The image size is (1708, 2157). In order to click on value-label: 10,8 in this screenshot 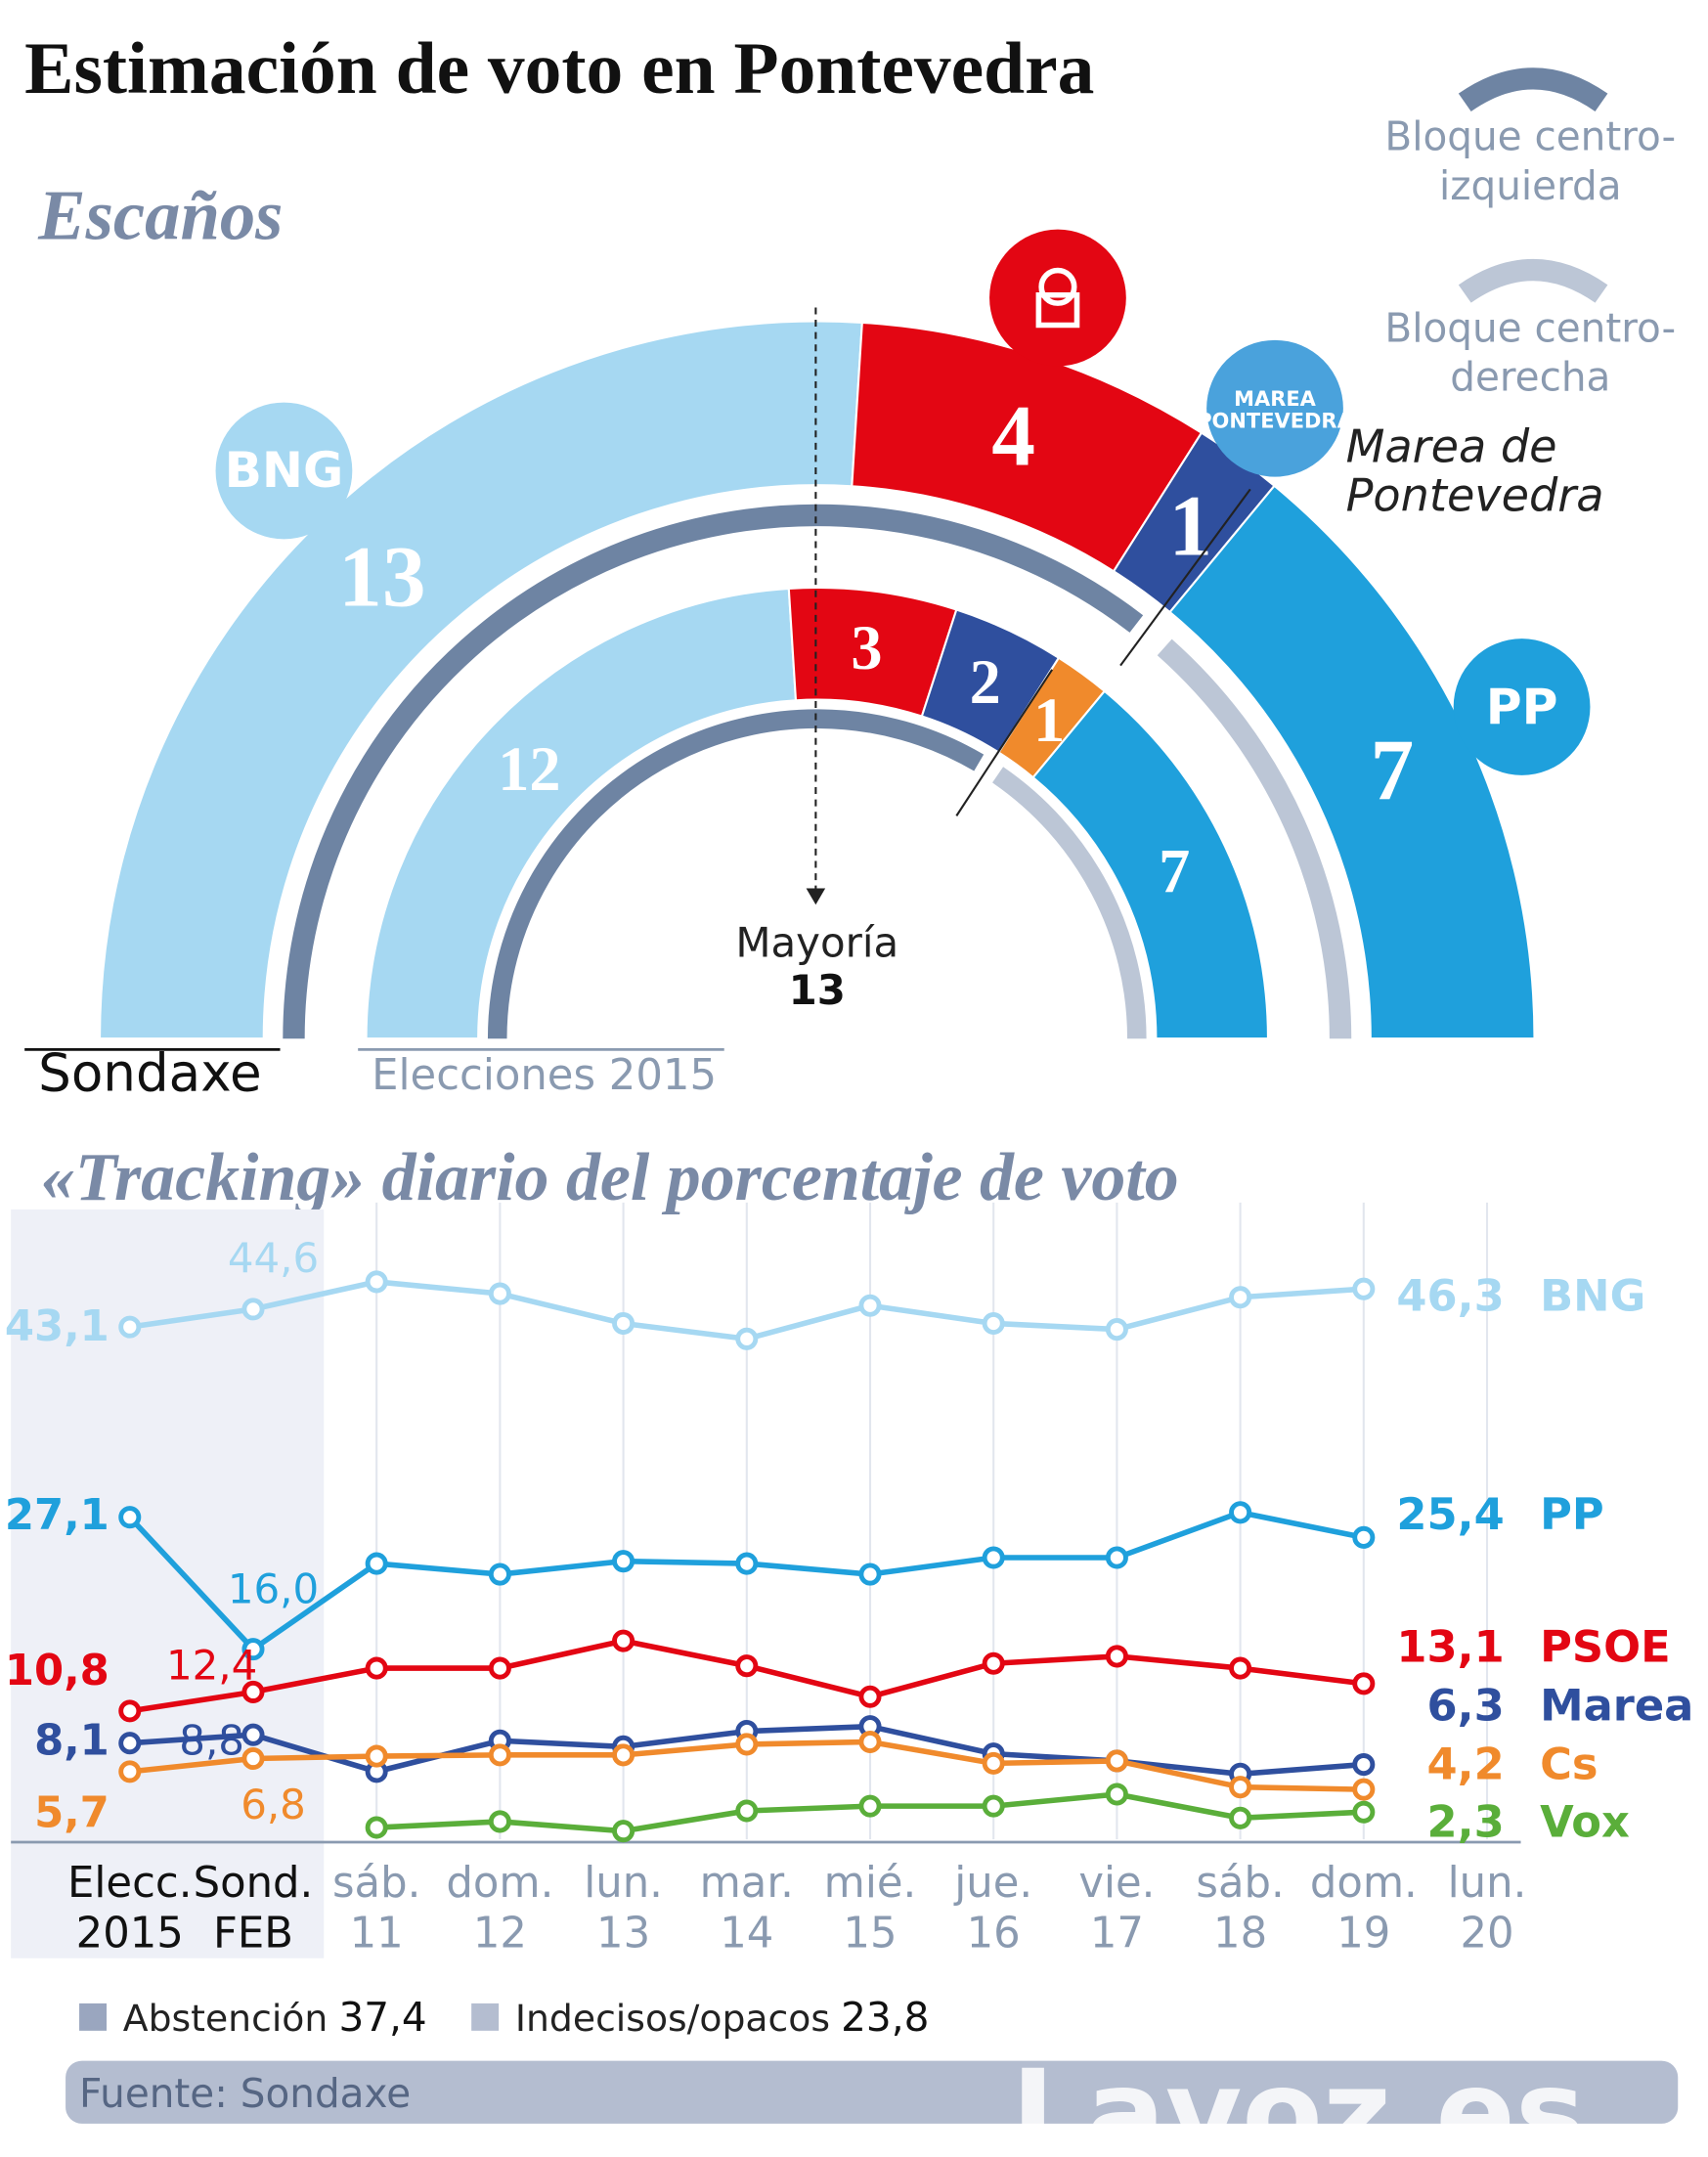, I will do `click(57, 1671)`.